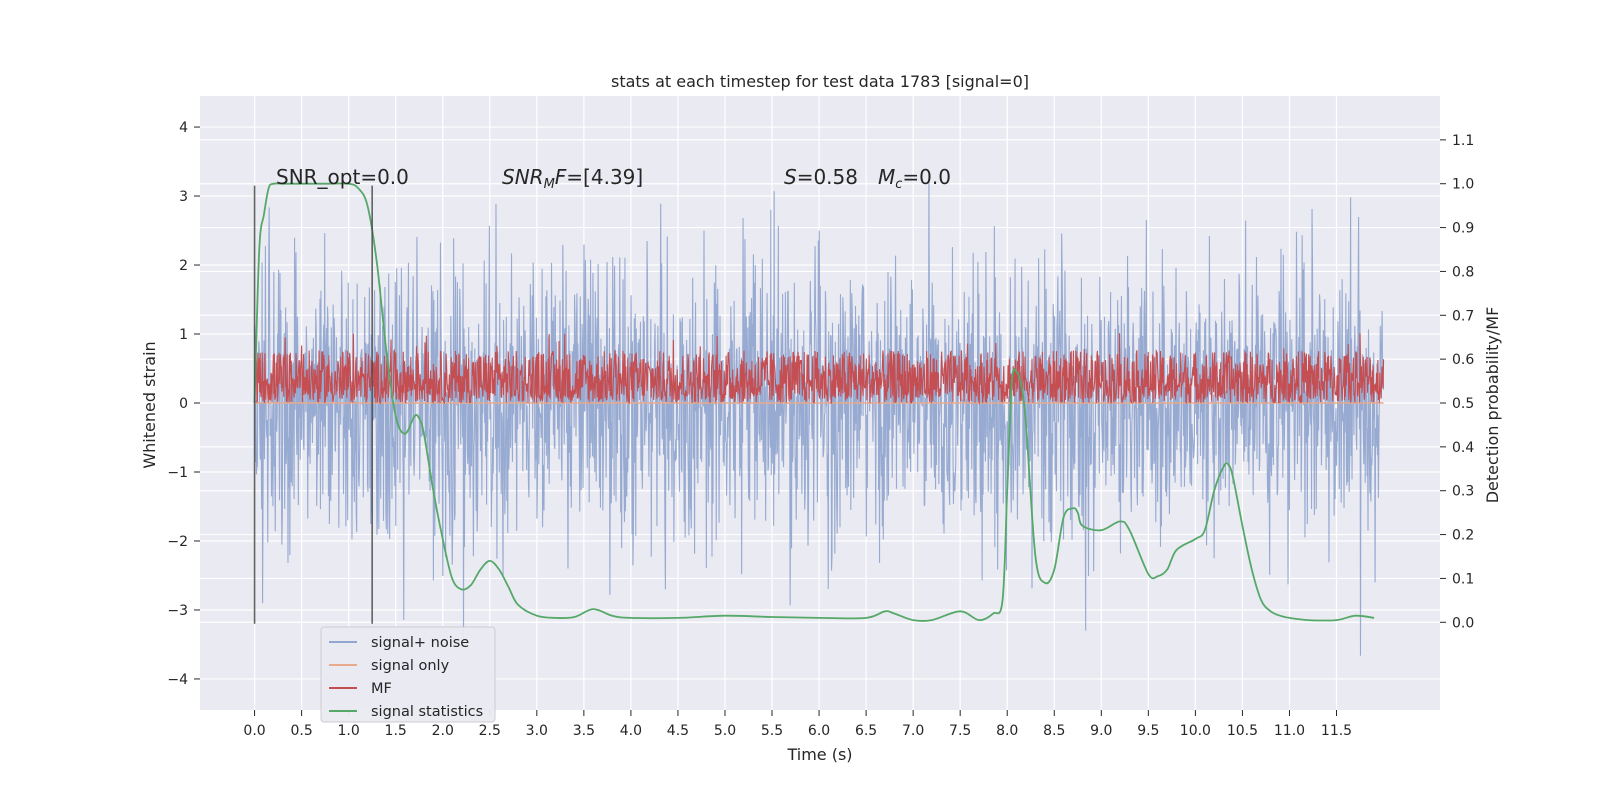  What do you see at coordinates (960, 731) in the screenshot?
I see `x-tick-label: 7.5` at bounding box center [960, 731].